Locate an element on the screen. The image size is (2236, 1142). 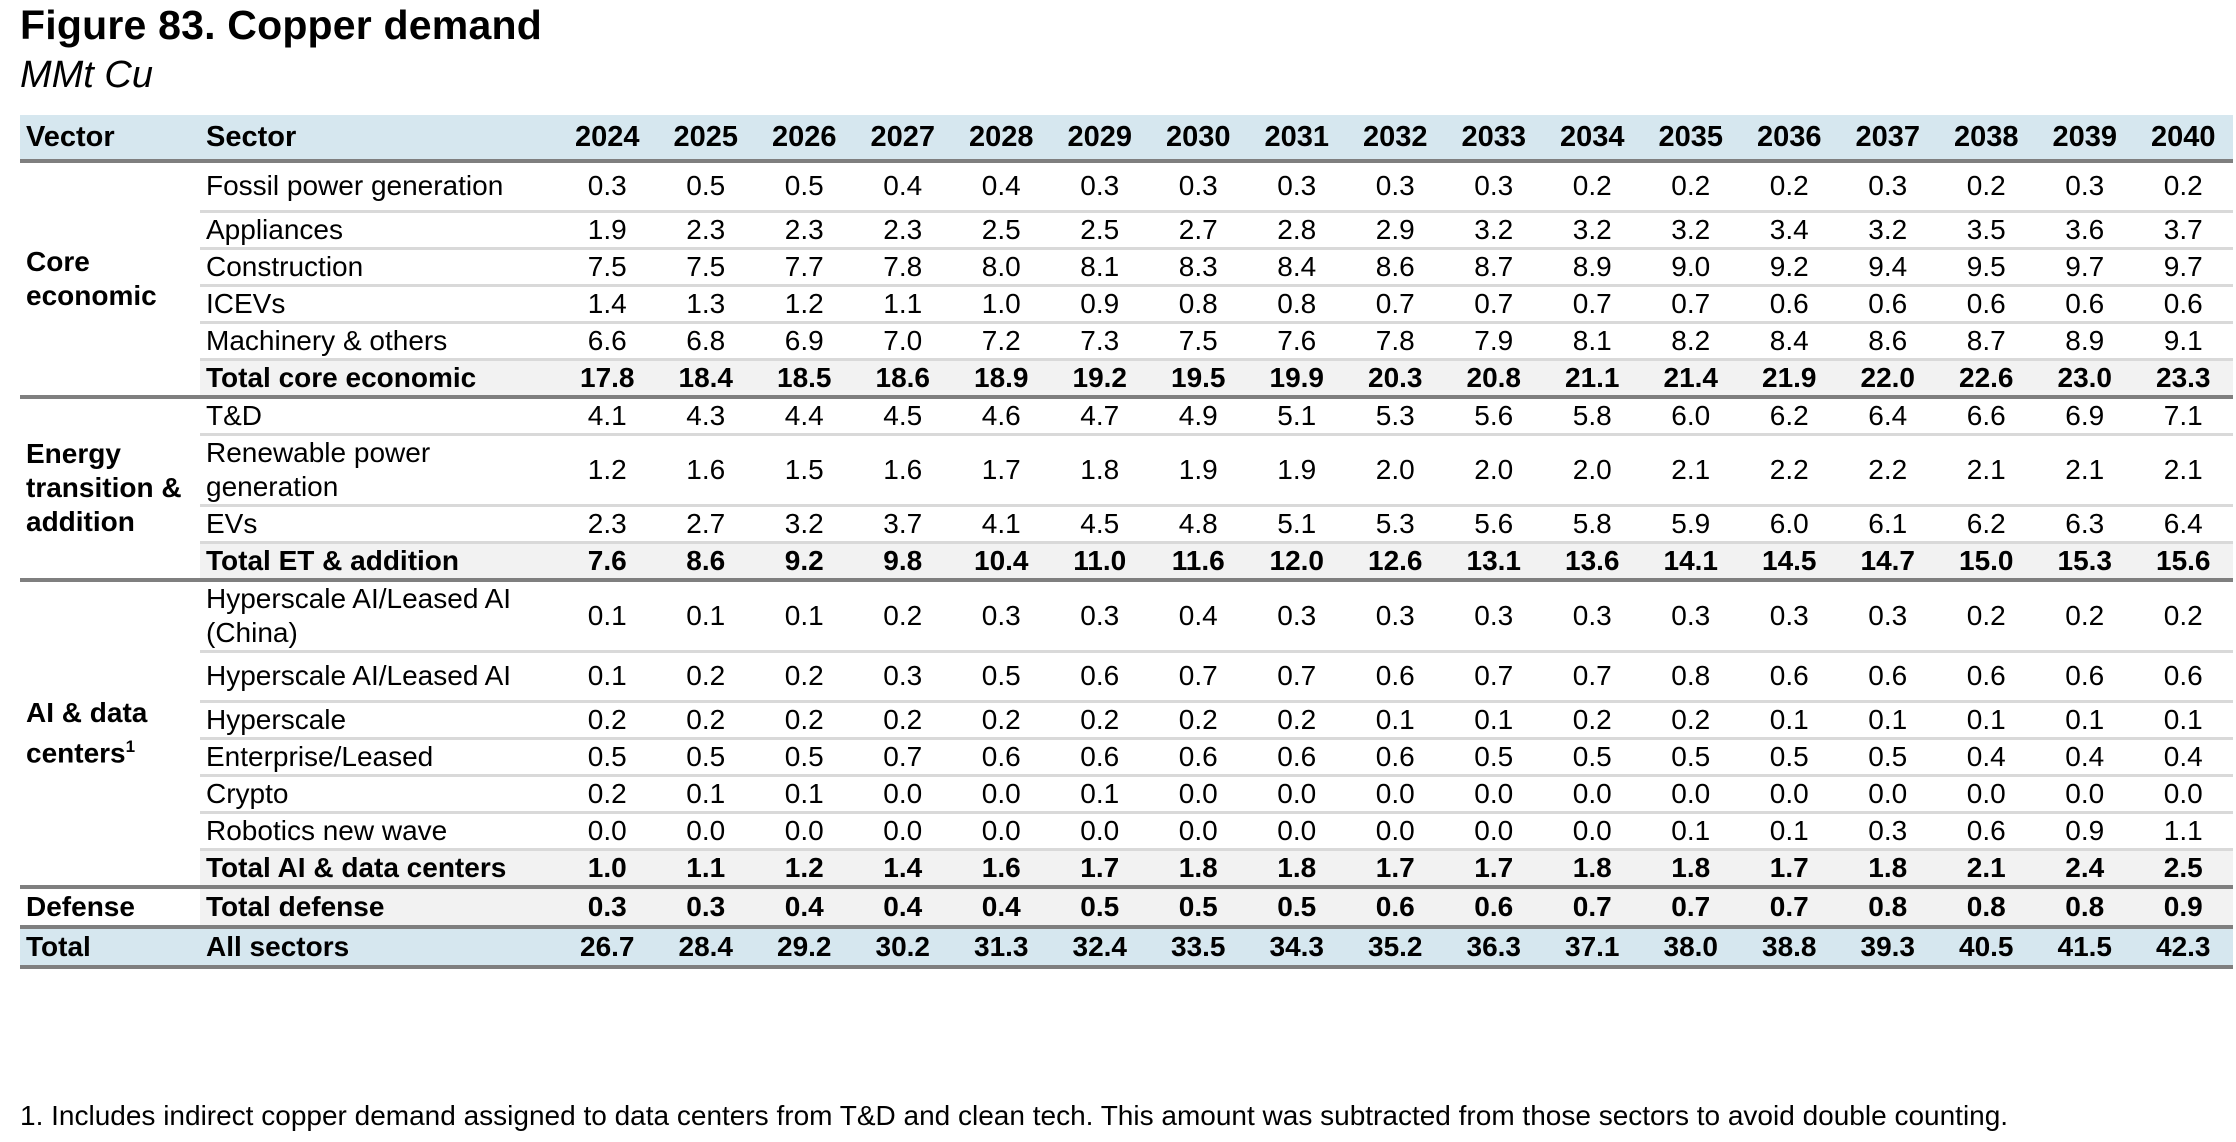
value-cell: 11.0 is located at coordinates (1099, 562).